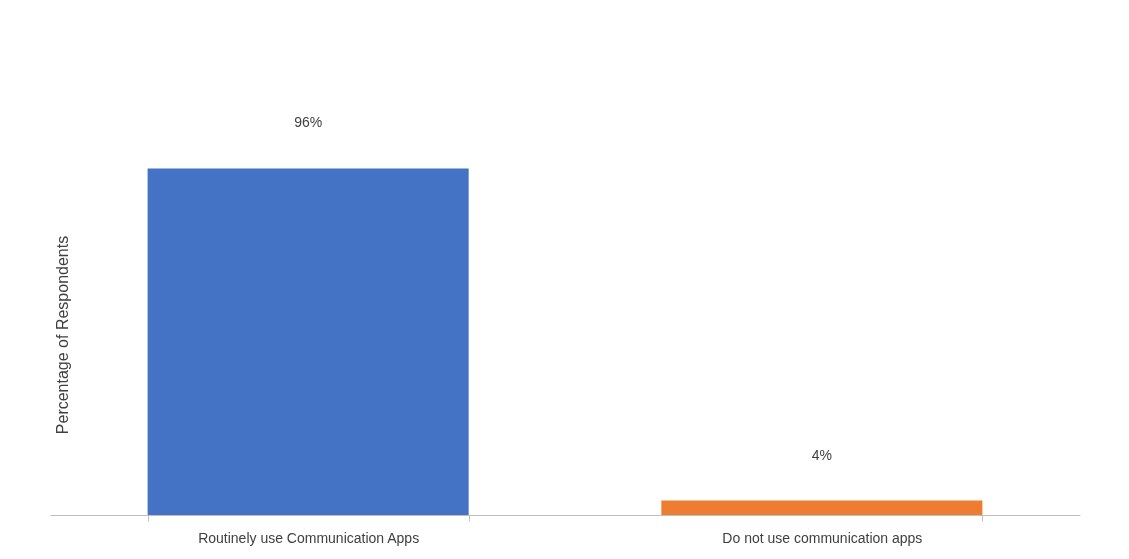  I want to click on data-label: 96%, so click(308, 122).